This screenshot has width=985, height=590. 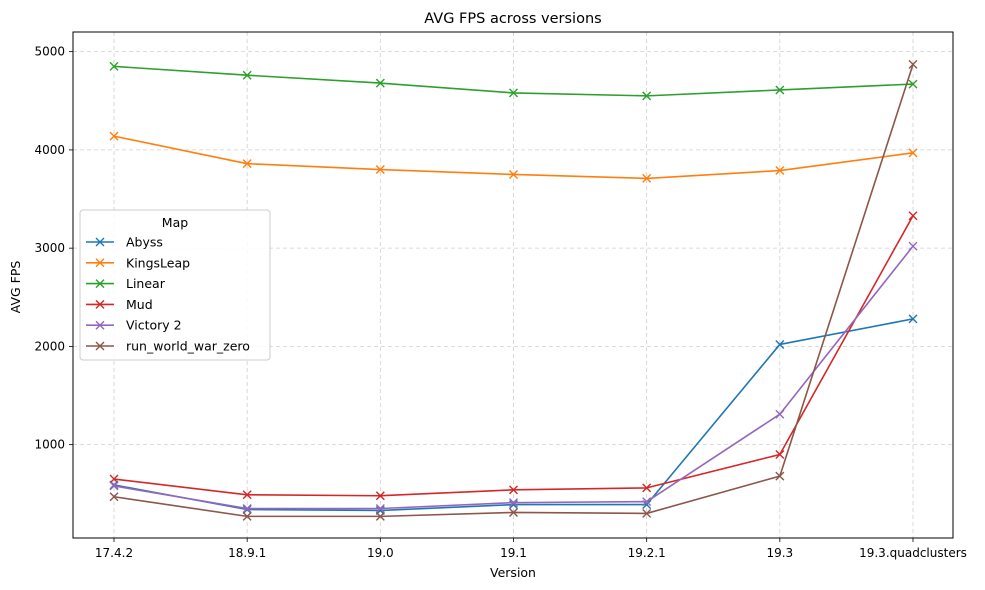 I want to click on x-tick-label: 17.4.2, so click(x=114, y=553).